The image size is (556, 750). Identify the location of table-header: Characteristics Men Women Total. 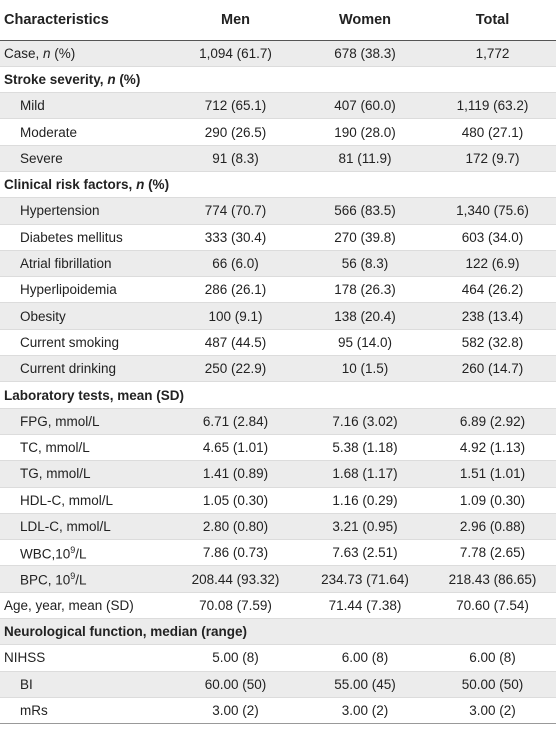
(278, 20).